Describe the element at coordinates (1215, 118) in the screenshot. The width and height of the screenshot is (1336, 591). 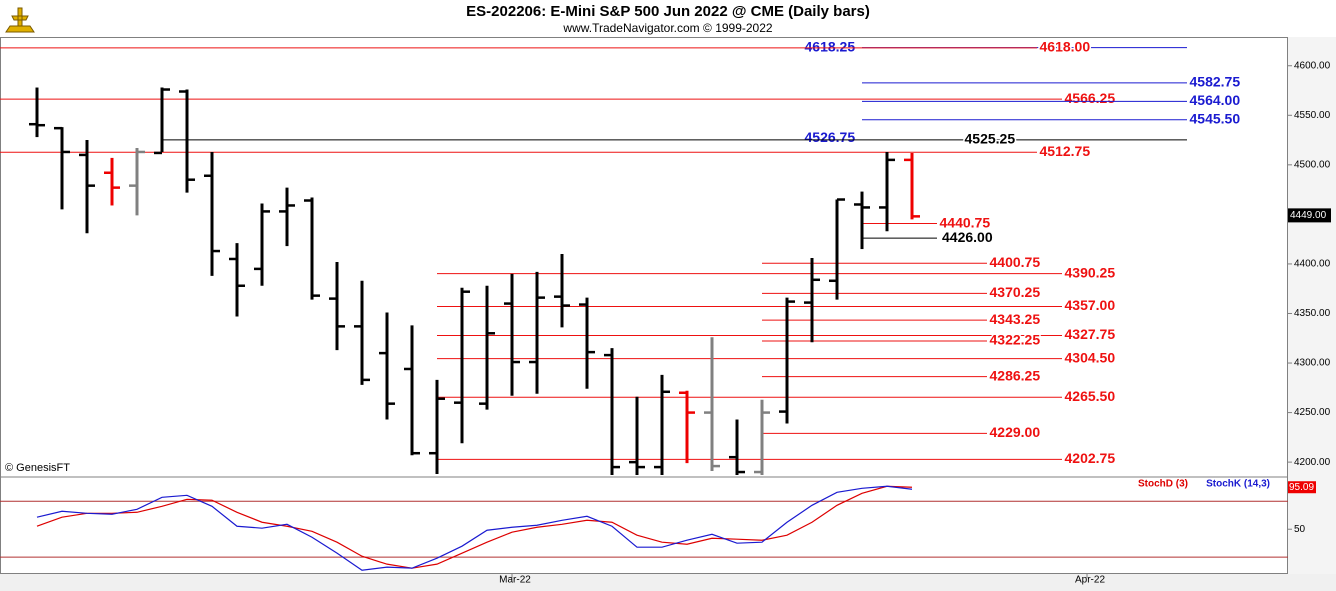
I see `level-label: 4545.50` at that location.